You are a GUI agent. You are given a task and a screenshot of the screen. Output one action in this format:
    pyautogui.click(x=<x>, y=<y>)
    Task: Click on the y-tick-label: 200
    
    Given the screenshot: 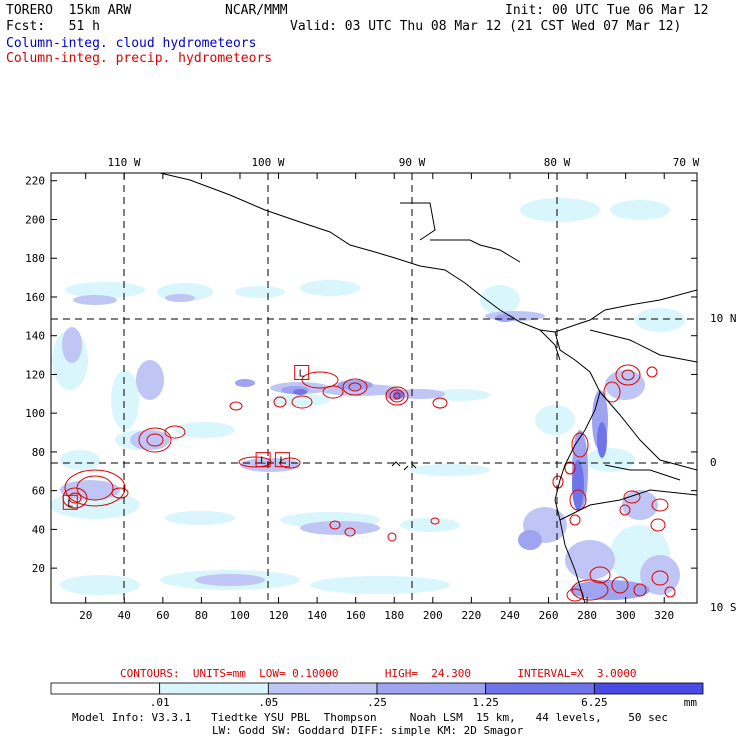 What is the action you would take?
    pyautogui.click(x=35, y=219)
    